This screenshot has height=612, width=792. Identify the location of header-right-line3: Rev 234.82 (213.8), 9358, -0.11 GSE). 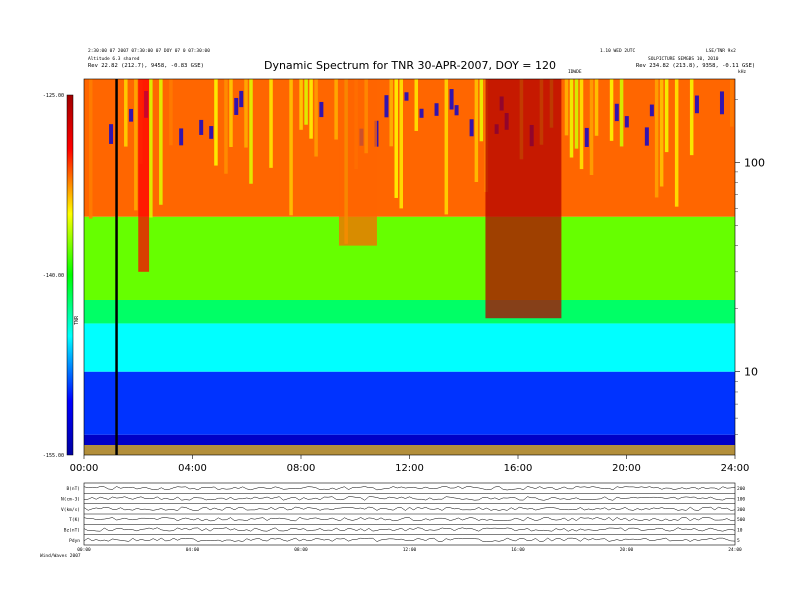
(696, 66).